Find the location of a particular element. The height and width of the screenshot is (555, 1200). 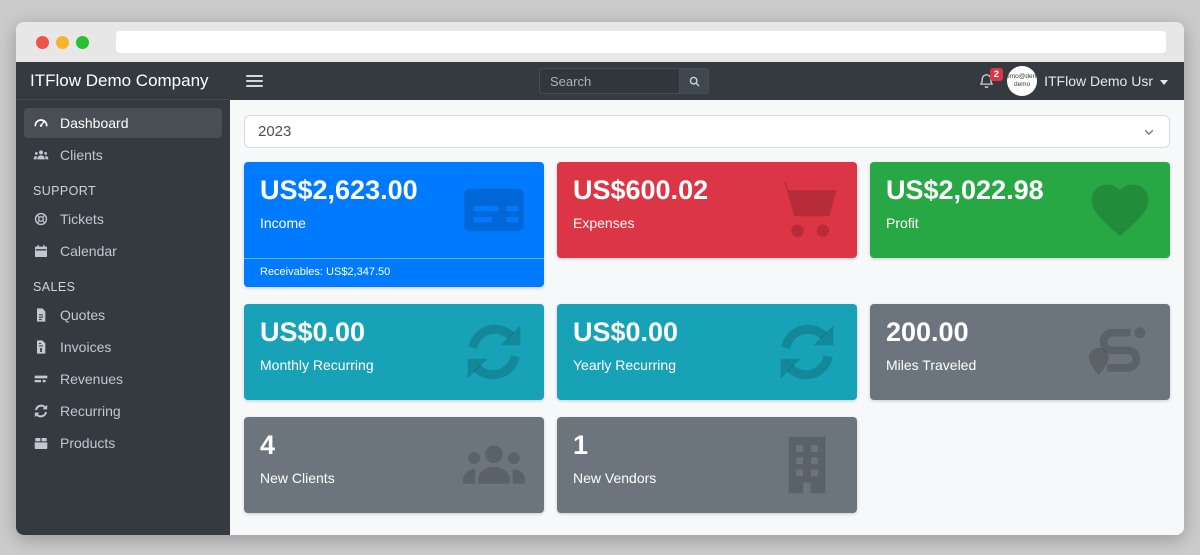

sidebar-item-label: Quotes is located at coordinates (83, 315).